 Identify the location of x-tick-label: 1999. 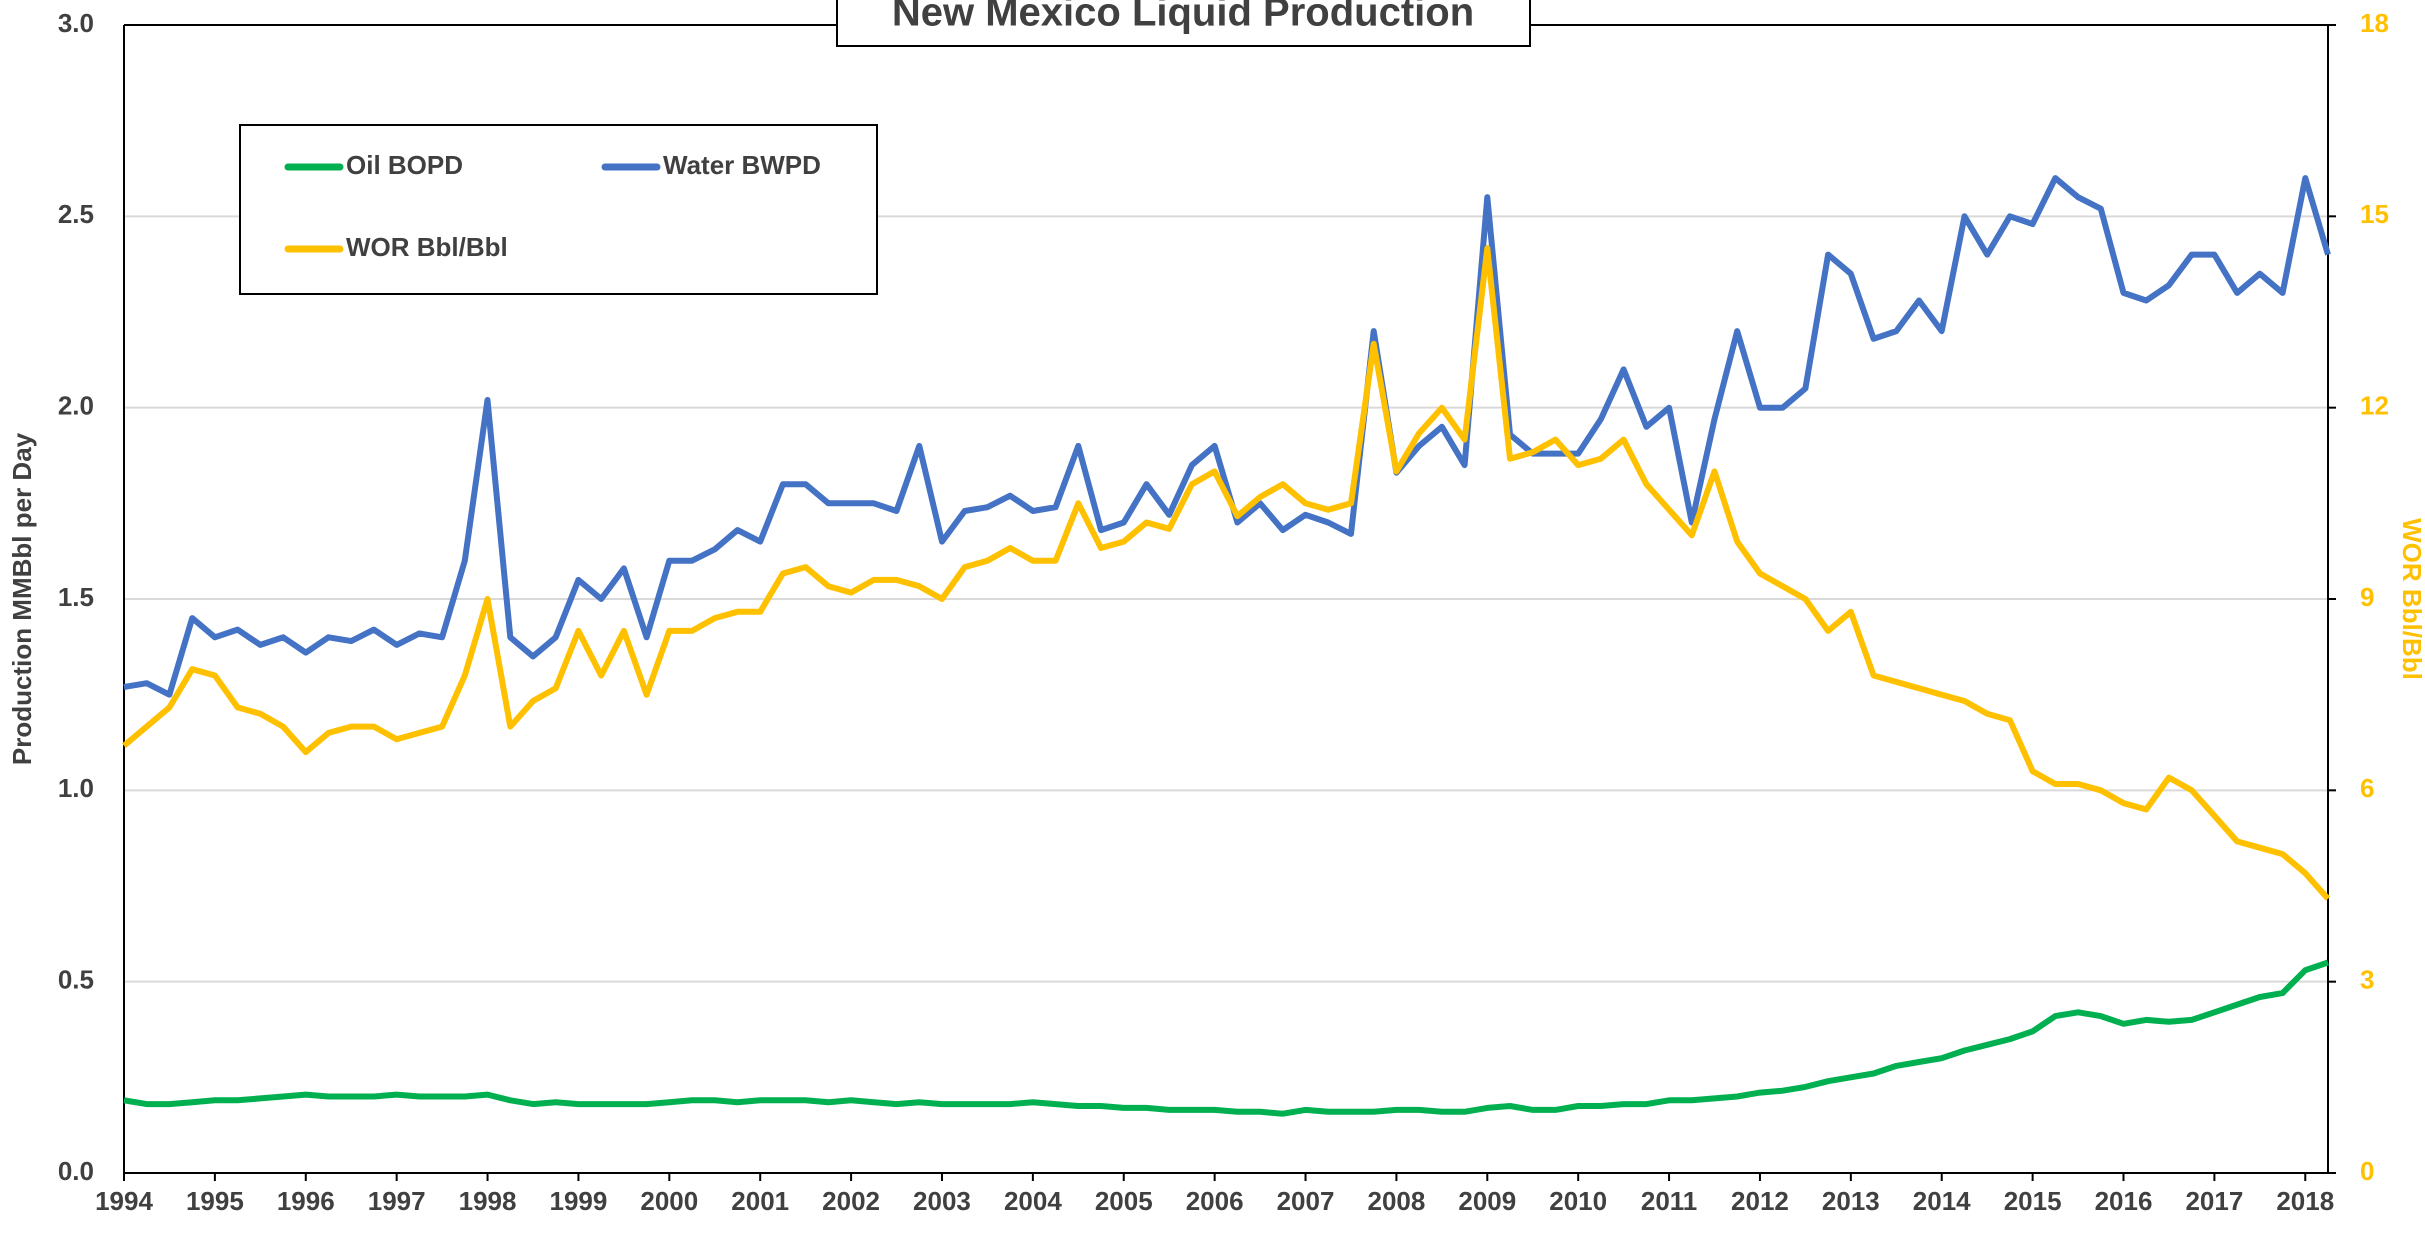
(579, 1201).